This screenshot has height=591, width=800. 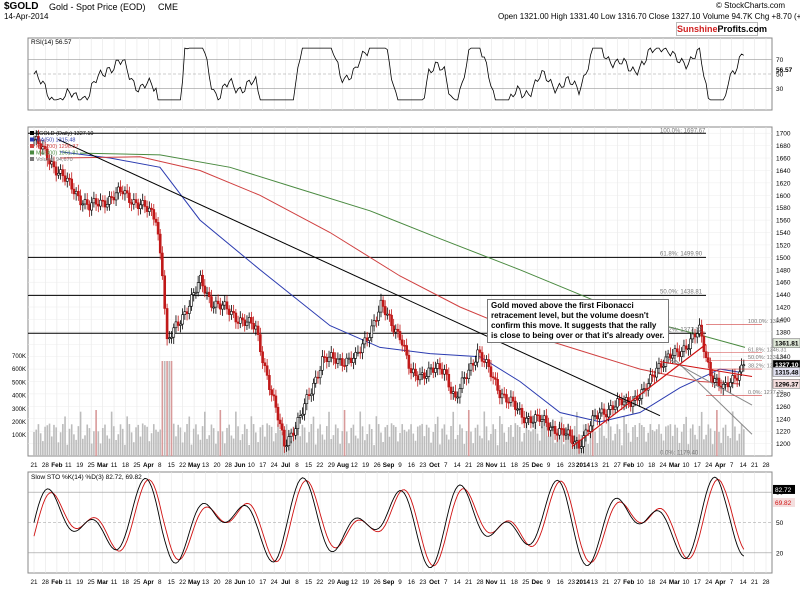 What do you see at coordinates (97, 7) in the screenshot?
I see `chart-title: Gold - Spot Price (EOD)` at bounding box center [97, 7].